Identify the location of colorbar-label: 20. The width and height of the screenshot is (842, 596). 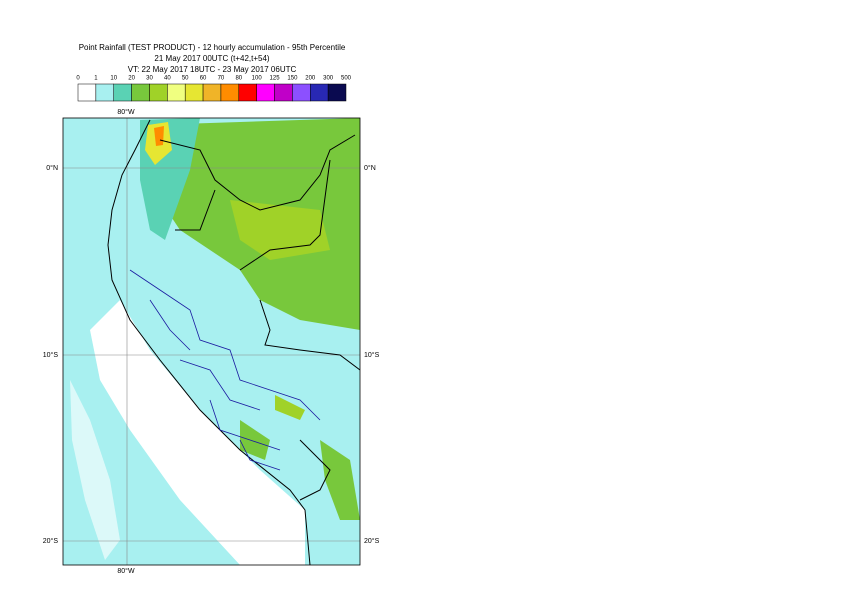
(131, 79).